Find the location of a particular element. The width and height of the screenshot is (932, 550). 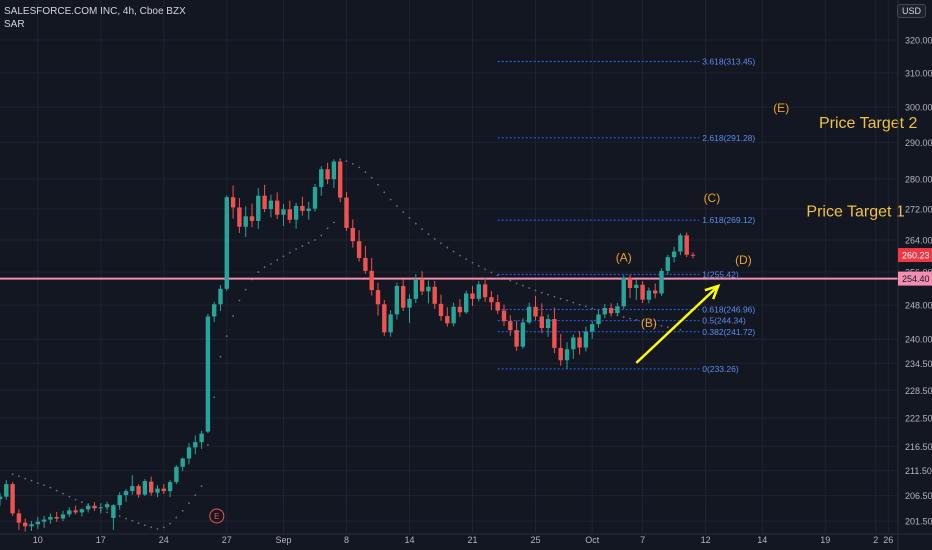

x-tick-label: Sep is located at coordinates (283, 540).